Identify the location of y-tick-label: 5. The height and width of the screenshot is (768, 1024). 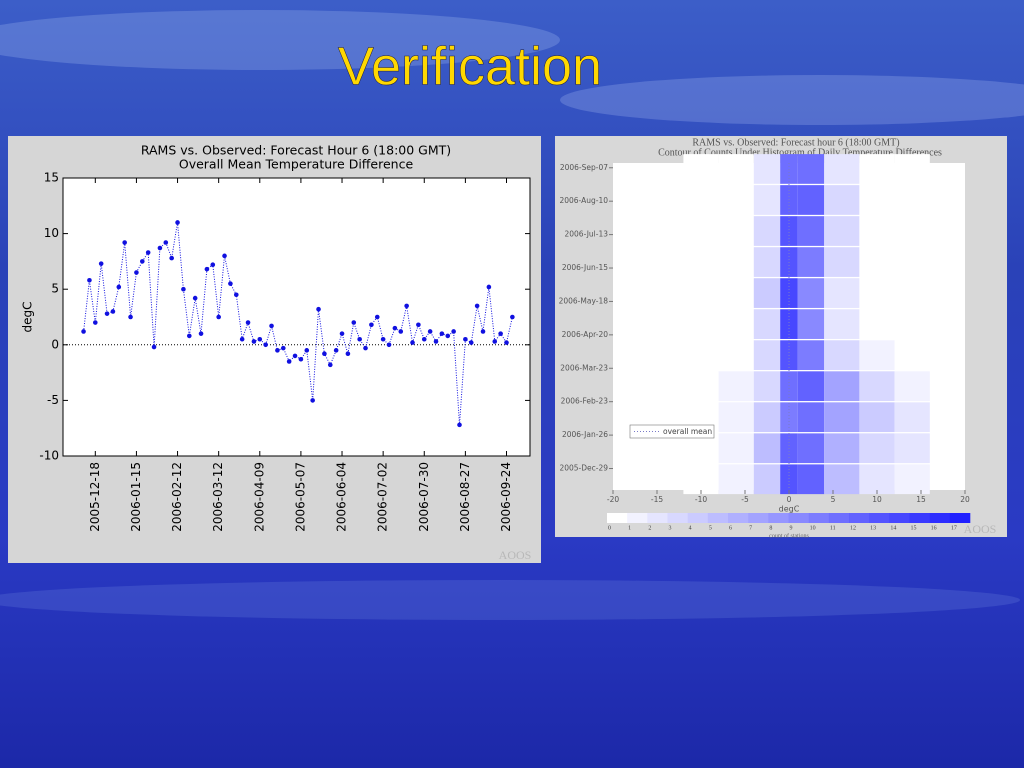
(55, 289).